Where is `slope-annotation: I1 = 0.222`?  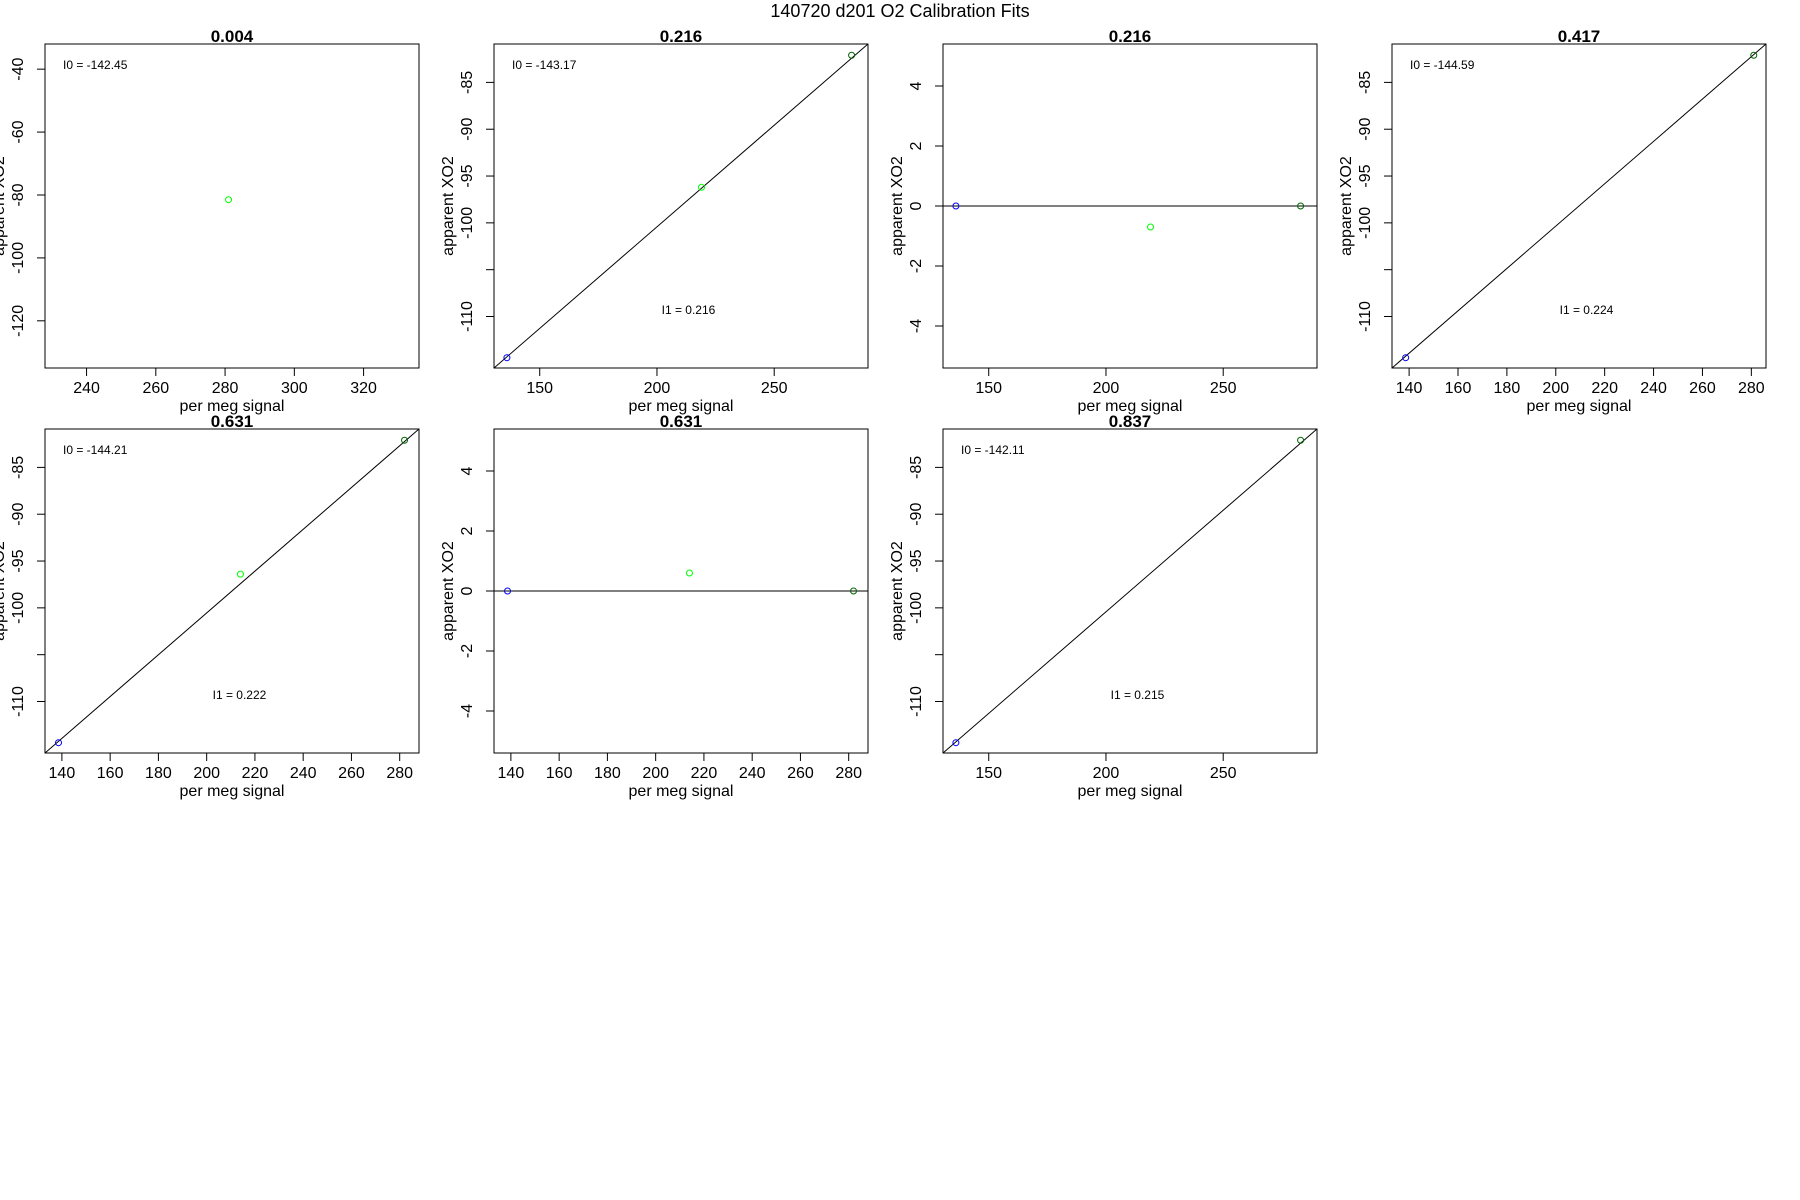 slope-annotation: I1 = 0.222 is located at coordinates (240, 695).